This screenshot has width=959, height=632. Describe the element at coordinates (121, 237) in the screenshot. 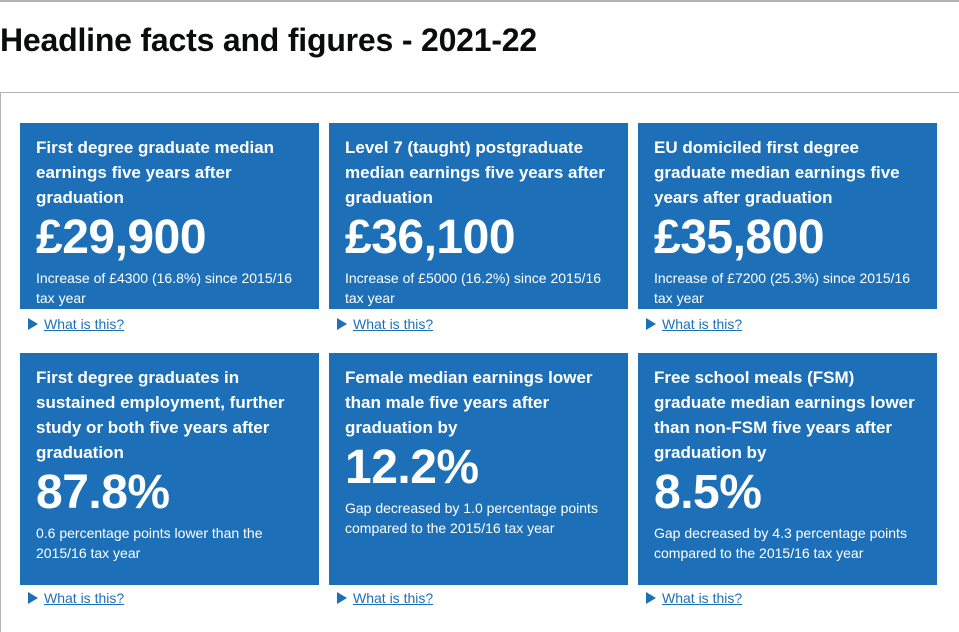

I see `tile-value: £29,900` at that location.